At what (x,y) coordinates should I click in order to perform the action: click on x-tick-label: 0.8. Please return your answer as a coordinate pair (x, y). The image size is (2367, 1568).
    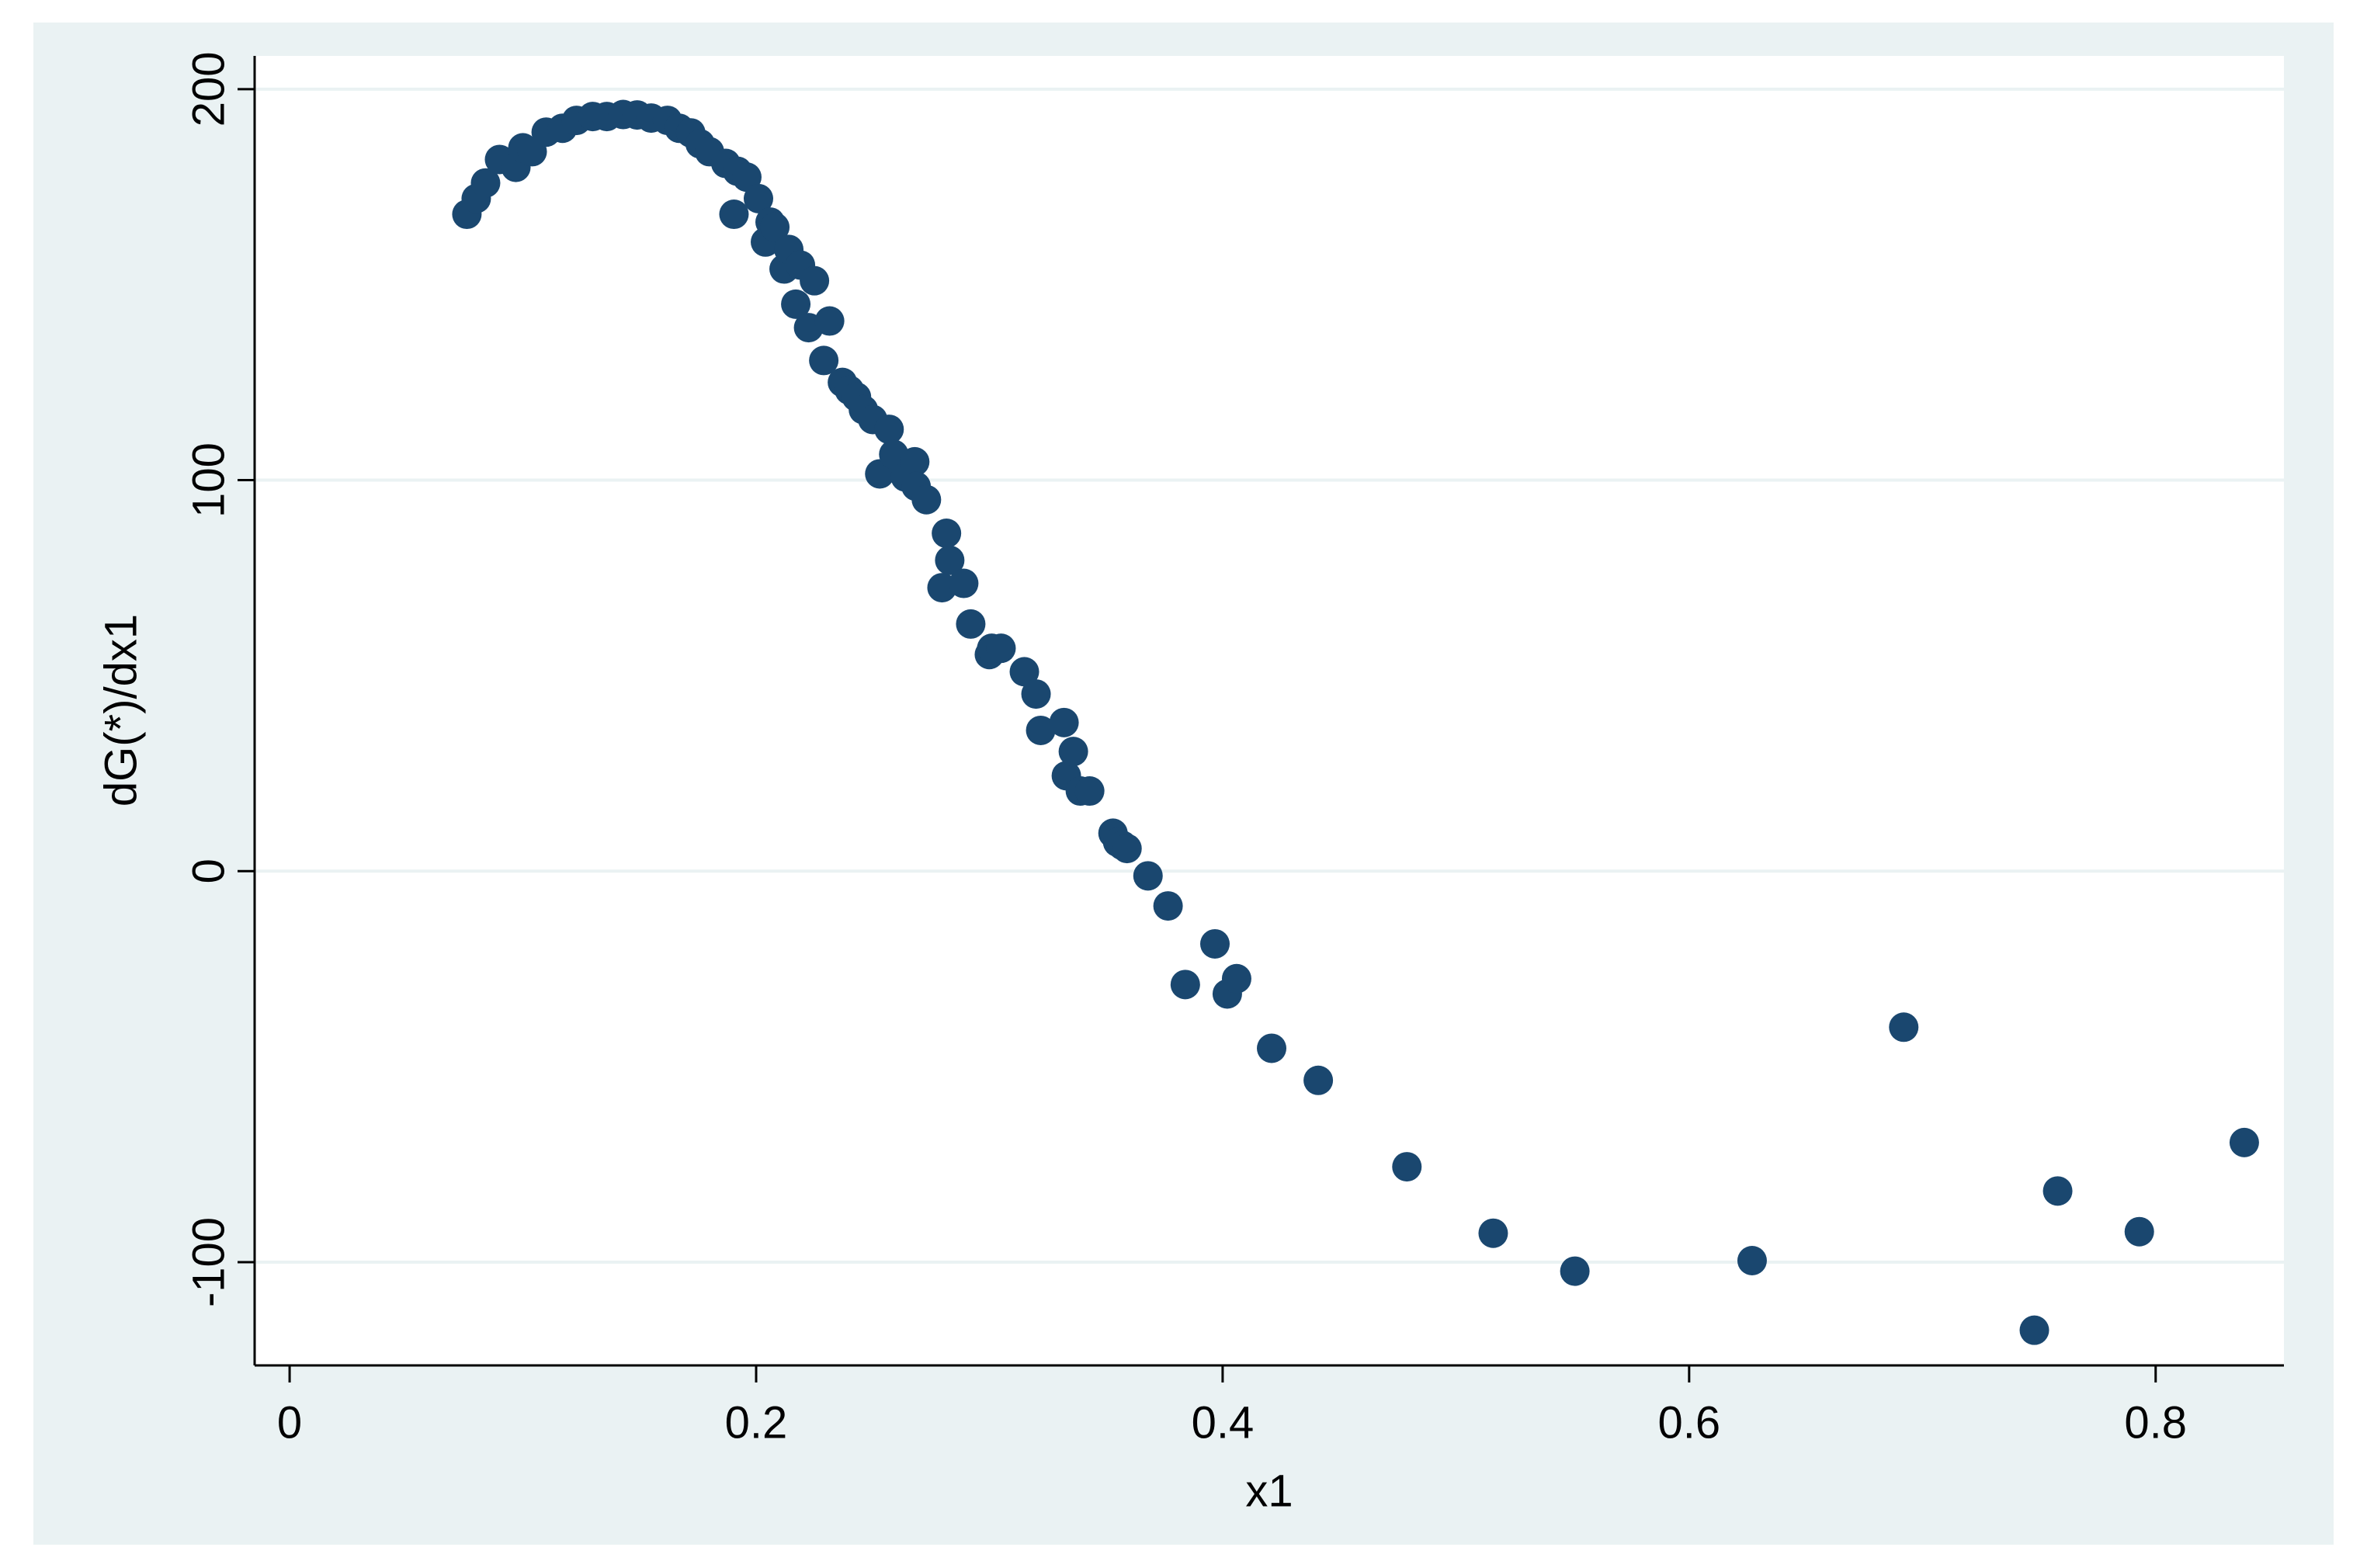
    Looking at the image, I should click on (2155, 1422).